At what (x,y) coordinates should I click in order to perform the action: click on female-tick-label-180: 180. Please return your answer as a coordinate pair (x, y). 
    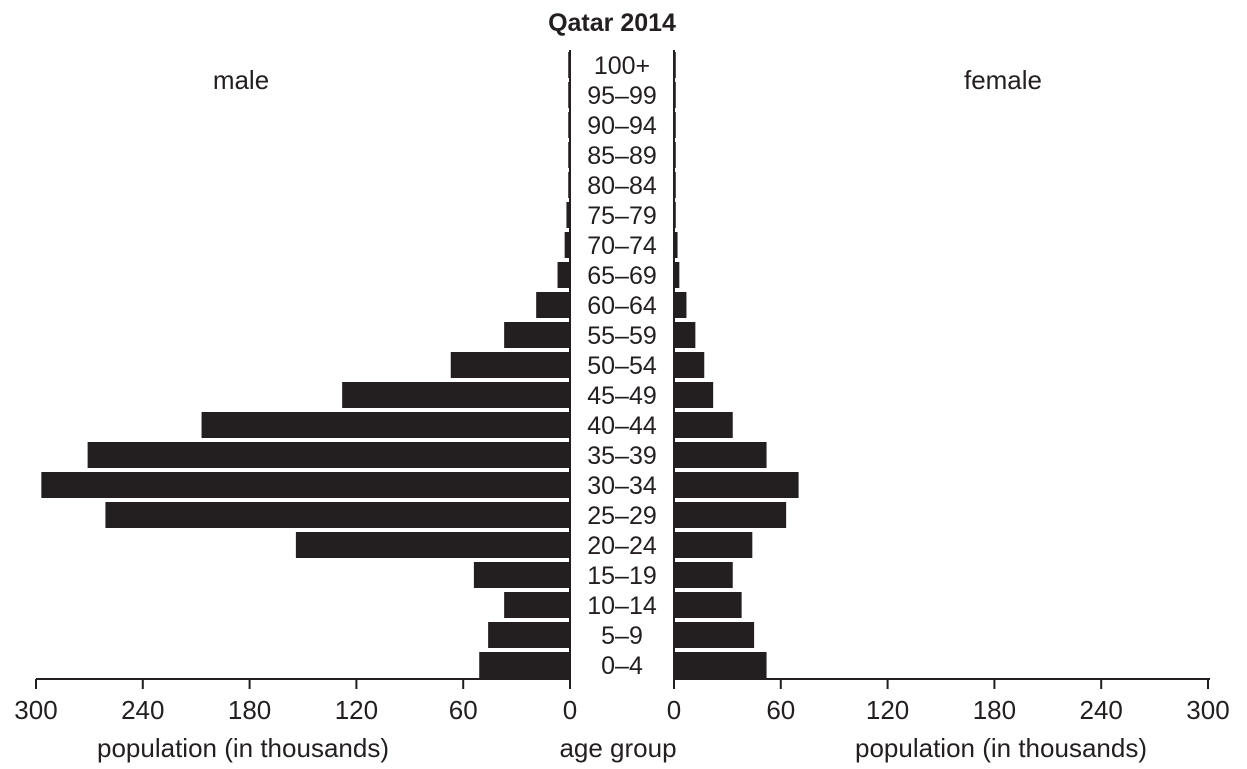
    Looking at the image, I should click on (994, 710).